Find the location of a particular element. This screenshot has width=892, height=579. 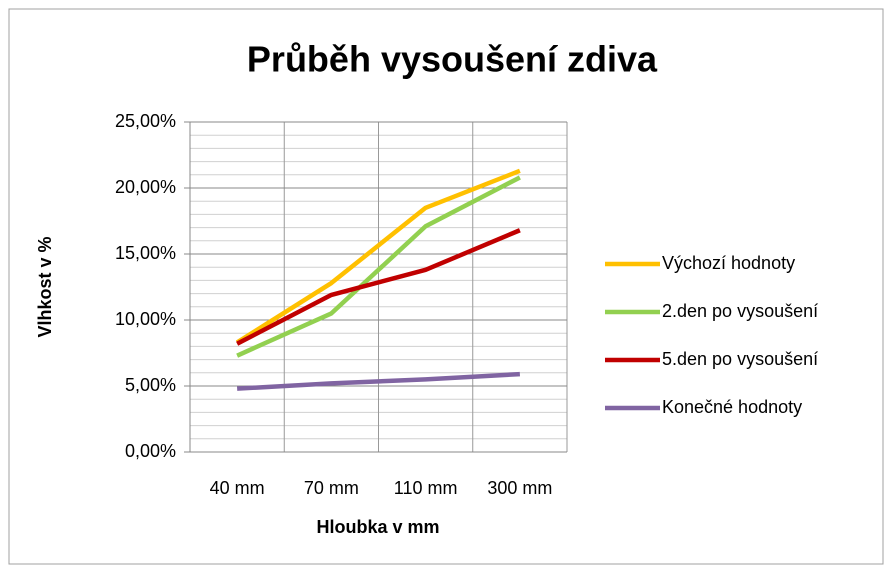

y-tick-label: 25,00% is located at coordinates (145, 121).